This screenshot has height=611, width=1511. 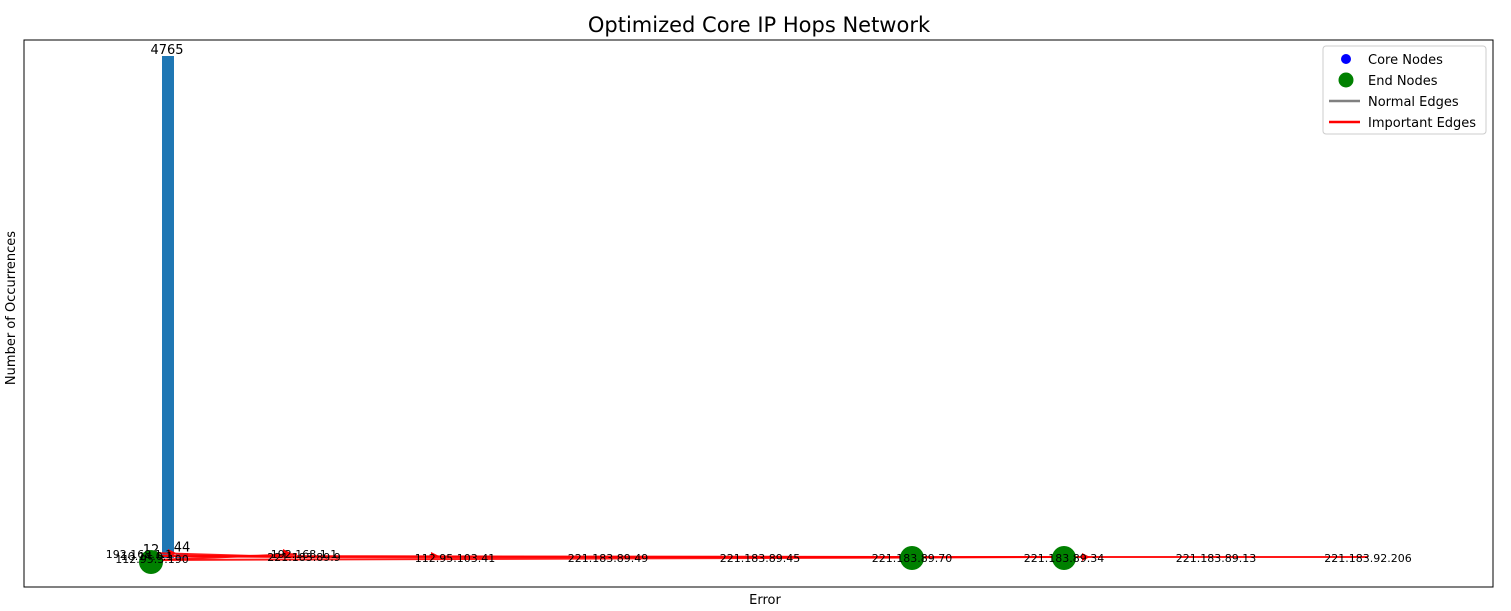 I want to click on node-label: 221.183.89.9, so click(x=303, y=557).